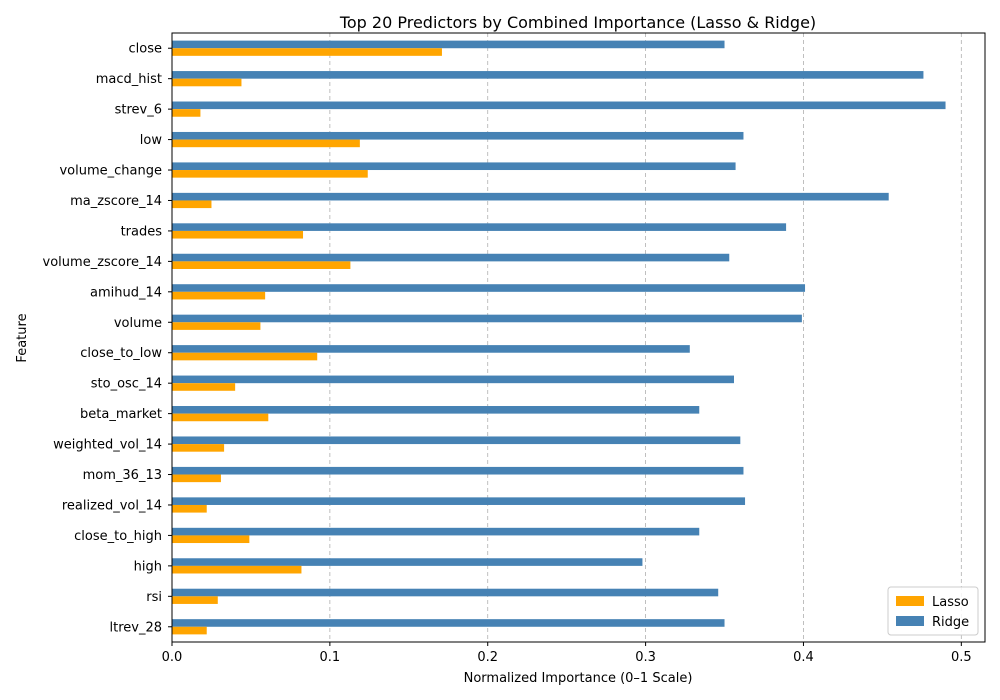 This screenshot has height=700, width=1000. I want to click on y-axis-label: Feature, so click(22, 337).